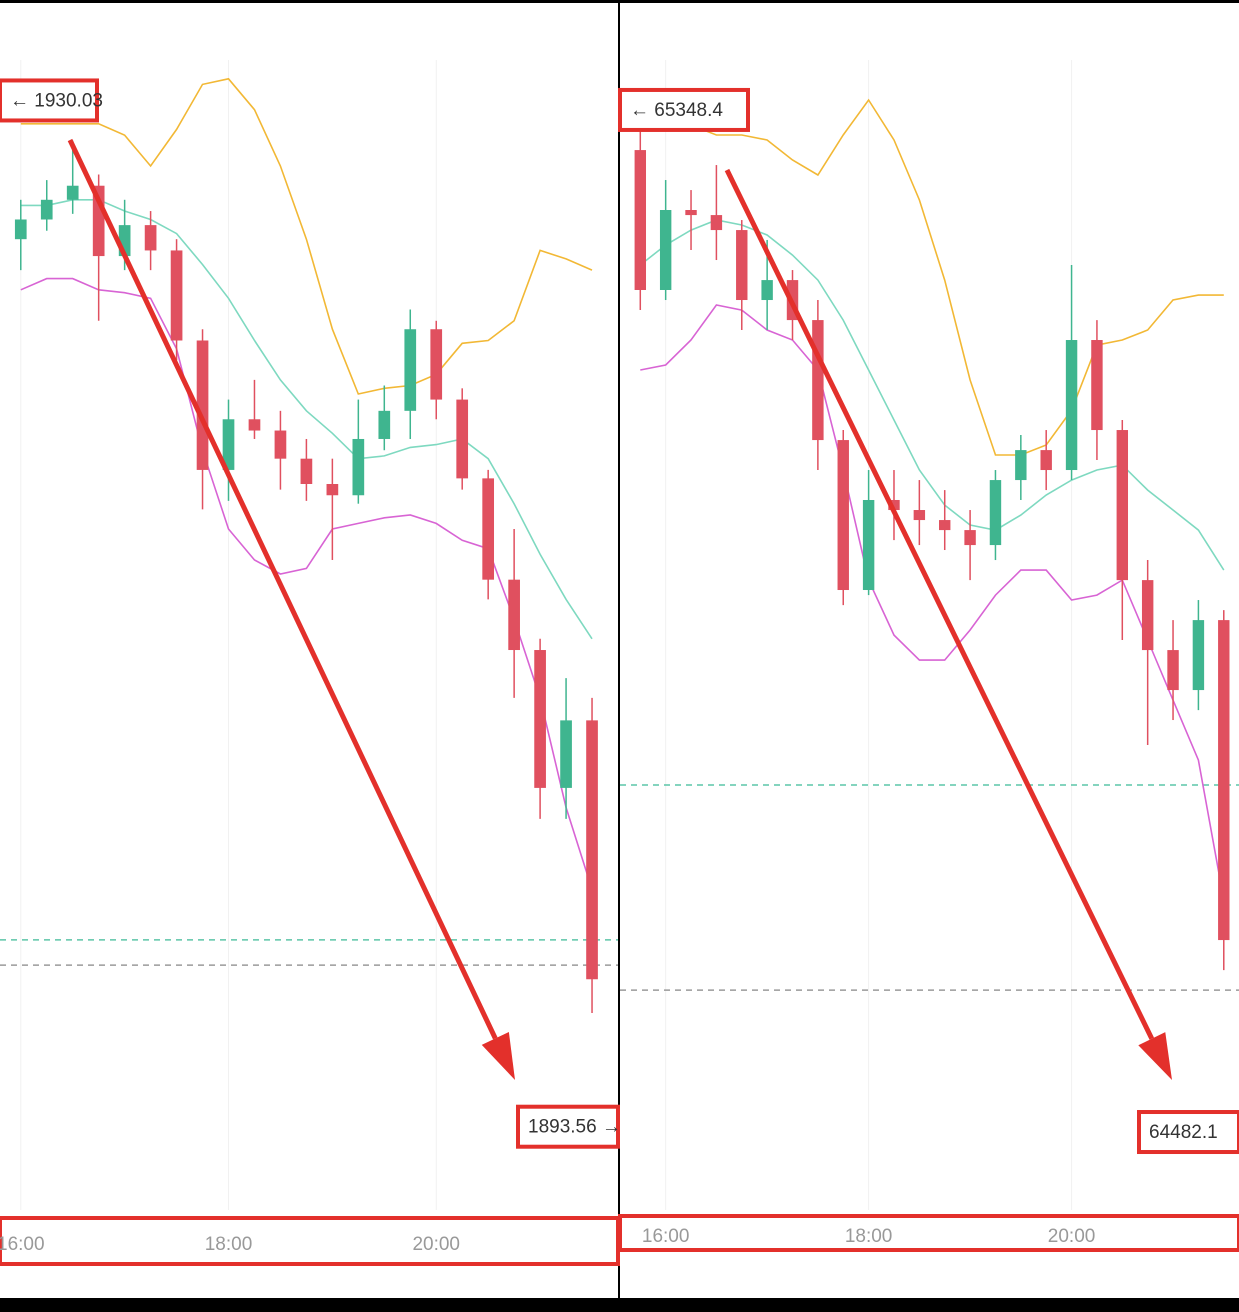 Image resolution: width=1239 pixels, height=1312 pixels. Describe the element at coordinates (928, 1233) in the screenshot. I see `time-axis-highlight` at that location.